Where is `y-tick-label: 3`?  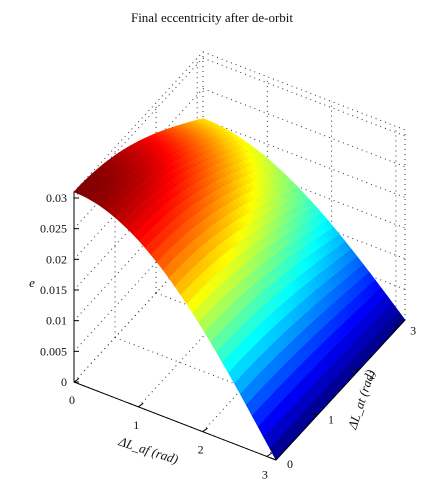 y-tick-label: 3 is located at coordinates (413, 330).